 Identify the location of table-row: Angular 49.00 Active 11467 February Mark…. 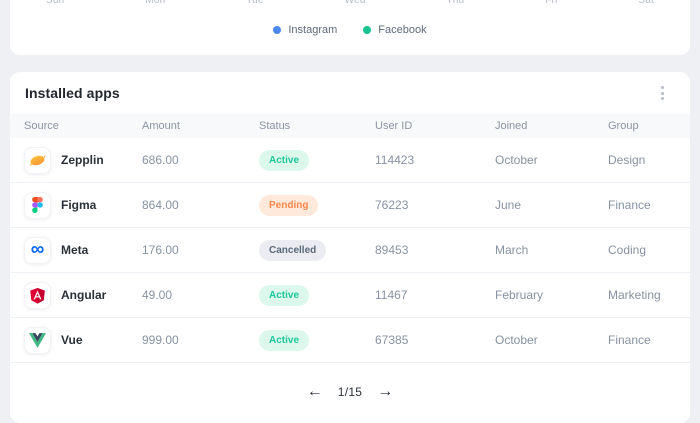
(350, 295).